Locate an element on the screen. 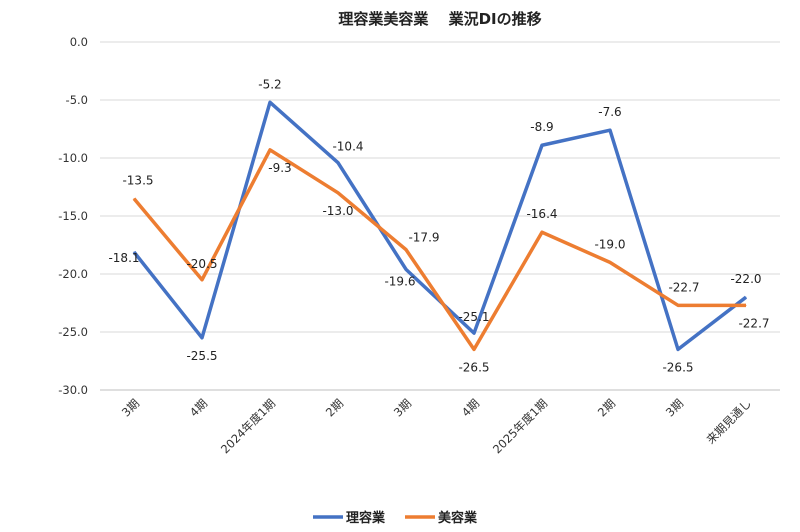 This screenshot has height=532, width=800. y-tick-label: -15.0 is located at coordinates (73, 216).